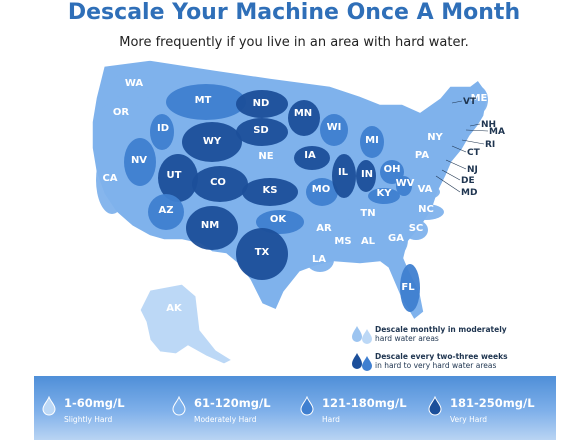 The image size is (588, 441). I want to click on region-mi, so click(372, 142).